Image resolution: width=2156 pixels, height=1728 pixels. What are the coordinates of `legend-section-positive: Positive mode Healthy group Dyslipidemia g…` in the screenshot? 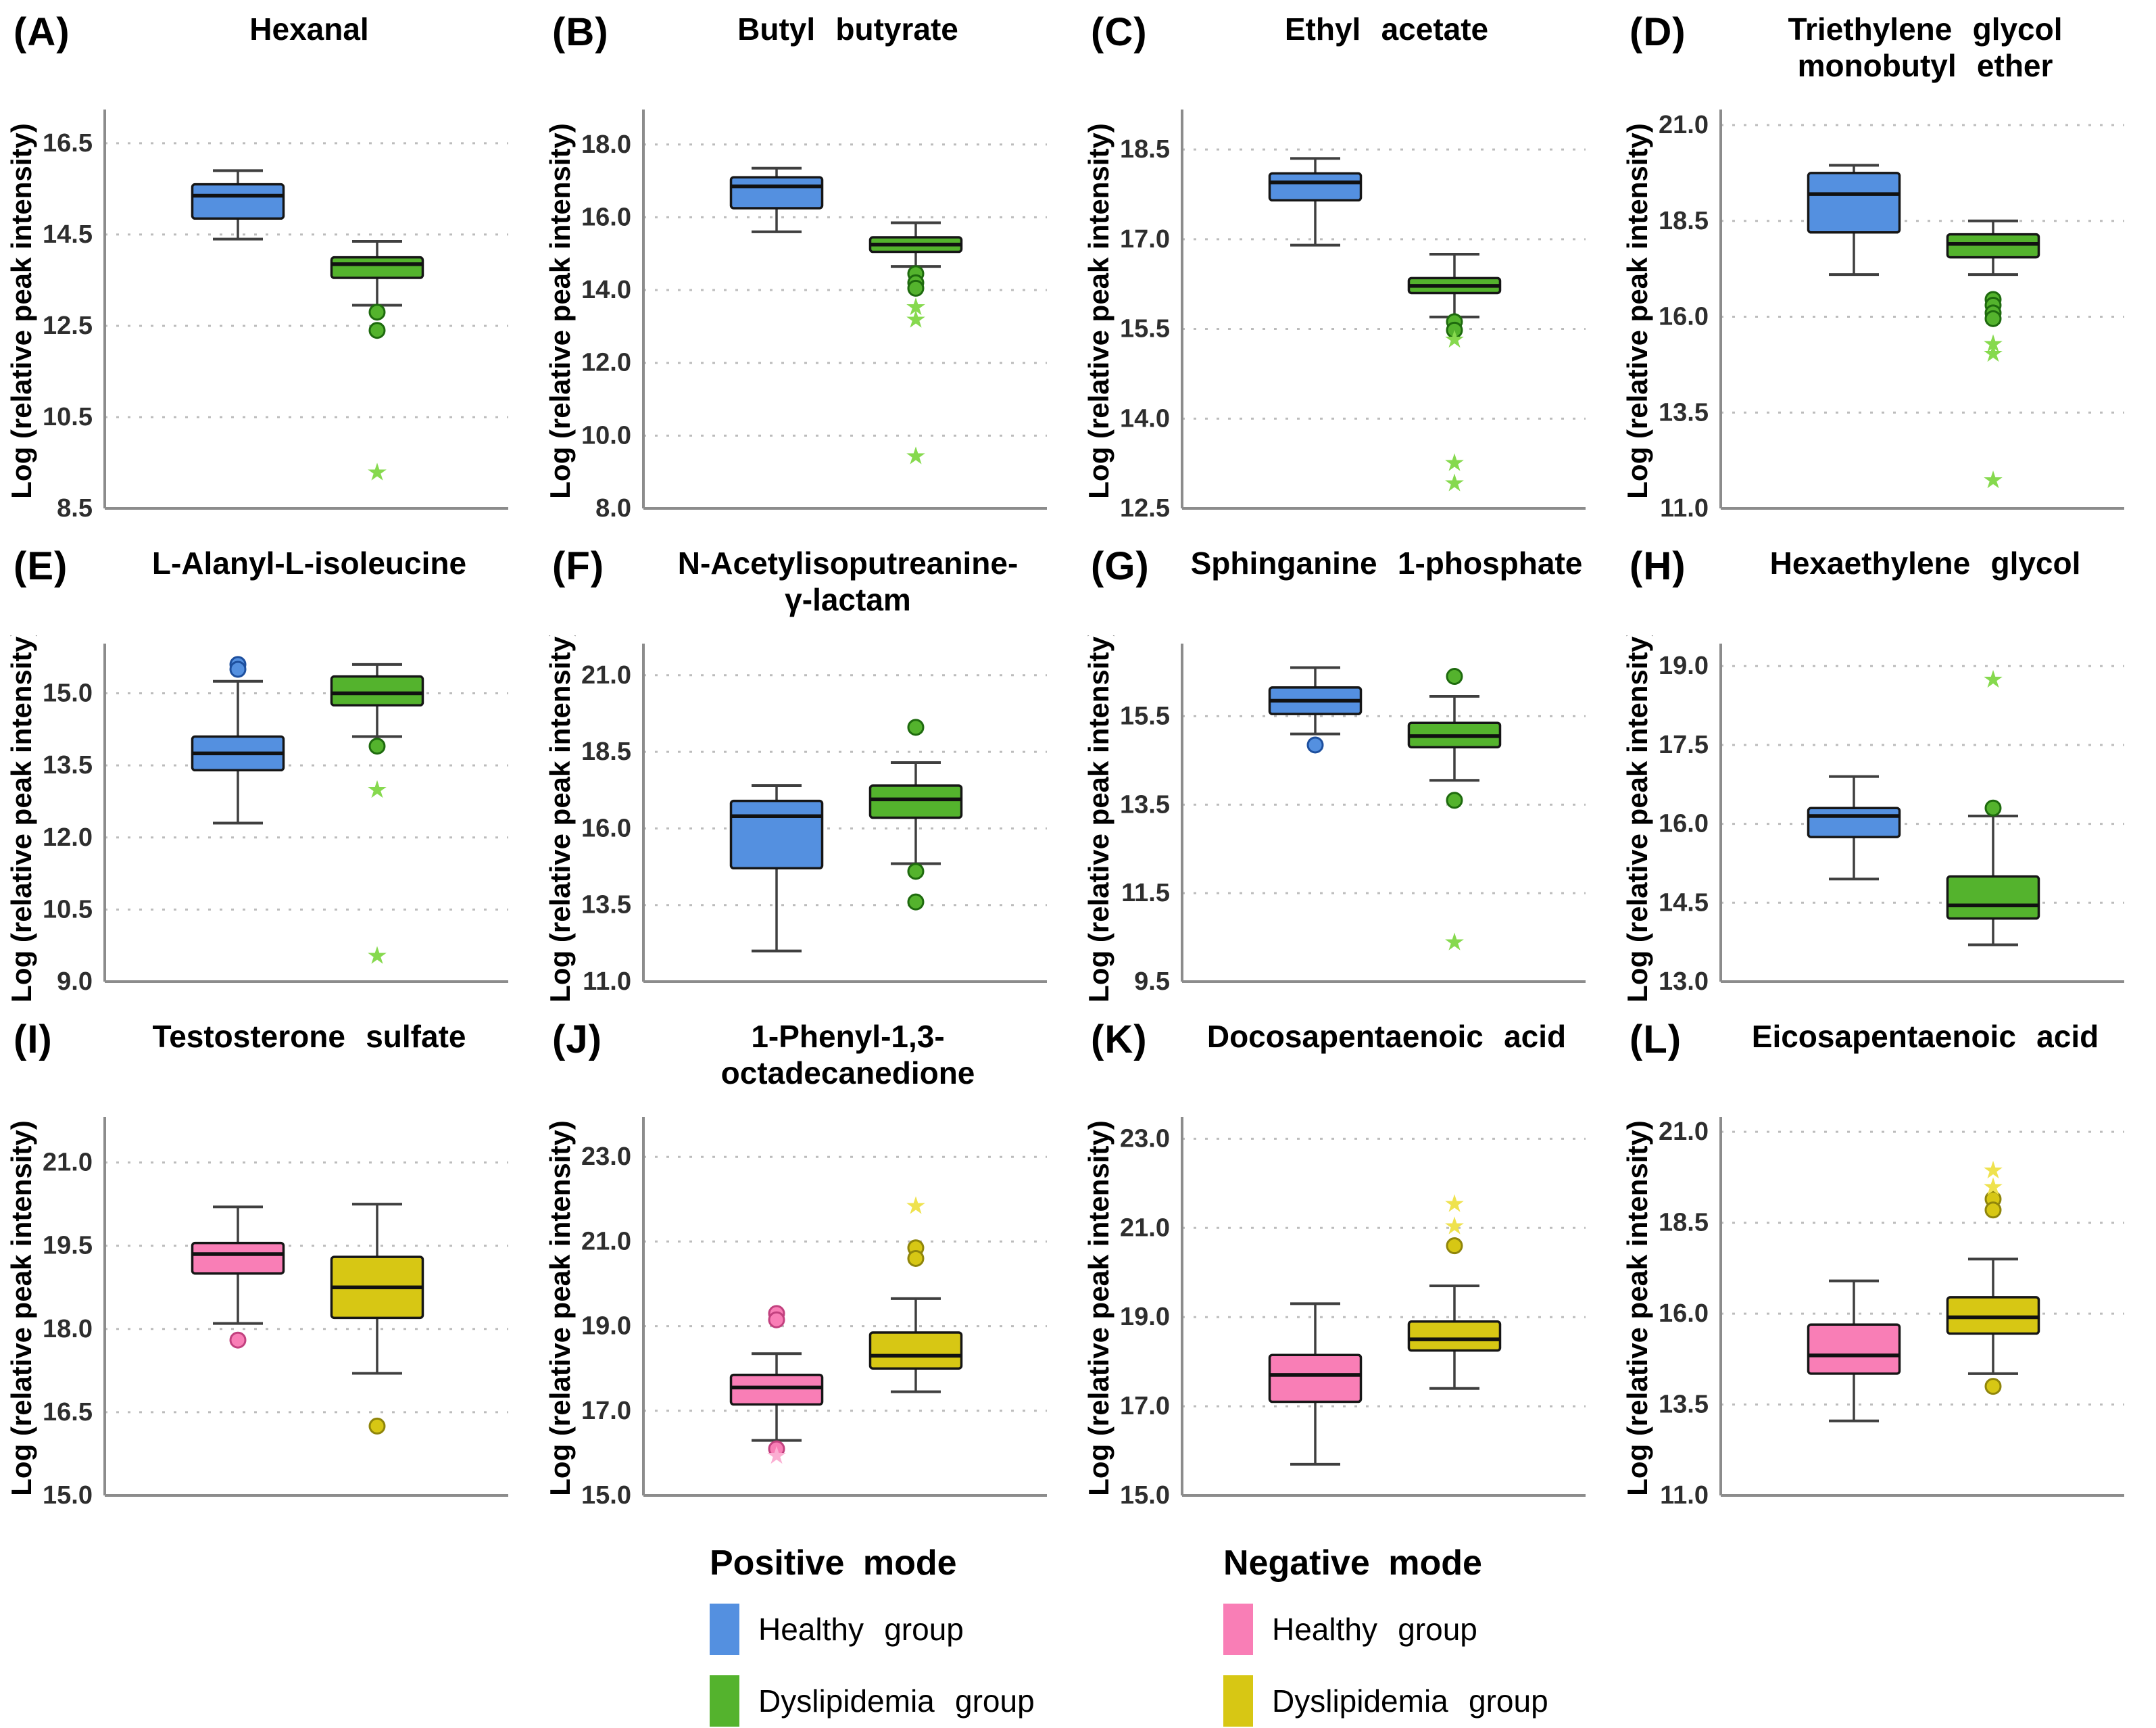 It's located at (916, 1635).